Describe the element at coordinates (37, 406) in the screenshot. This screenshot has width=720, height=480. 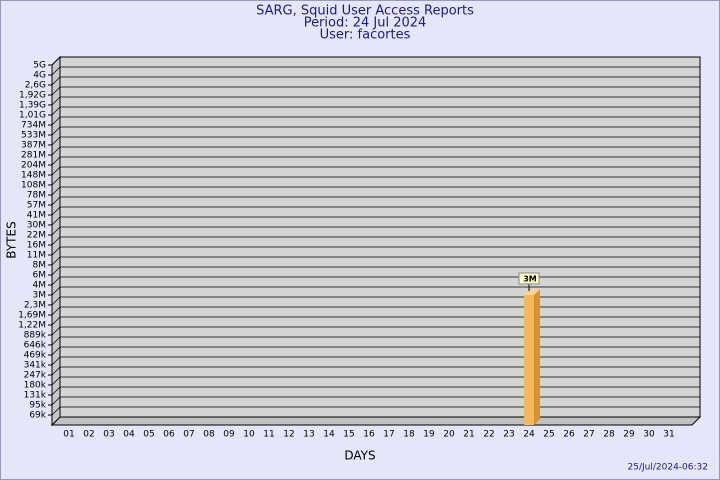
I see `y-tick-label: 95k` at that location.